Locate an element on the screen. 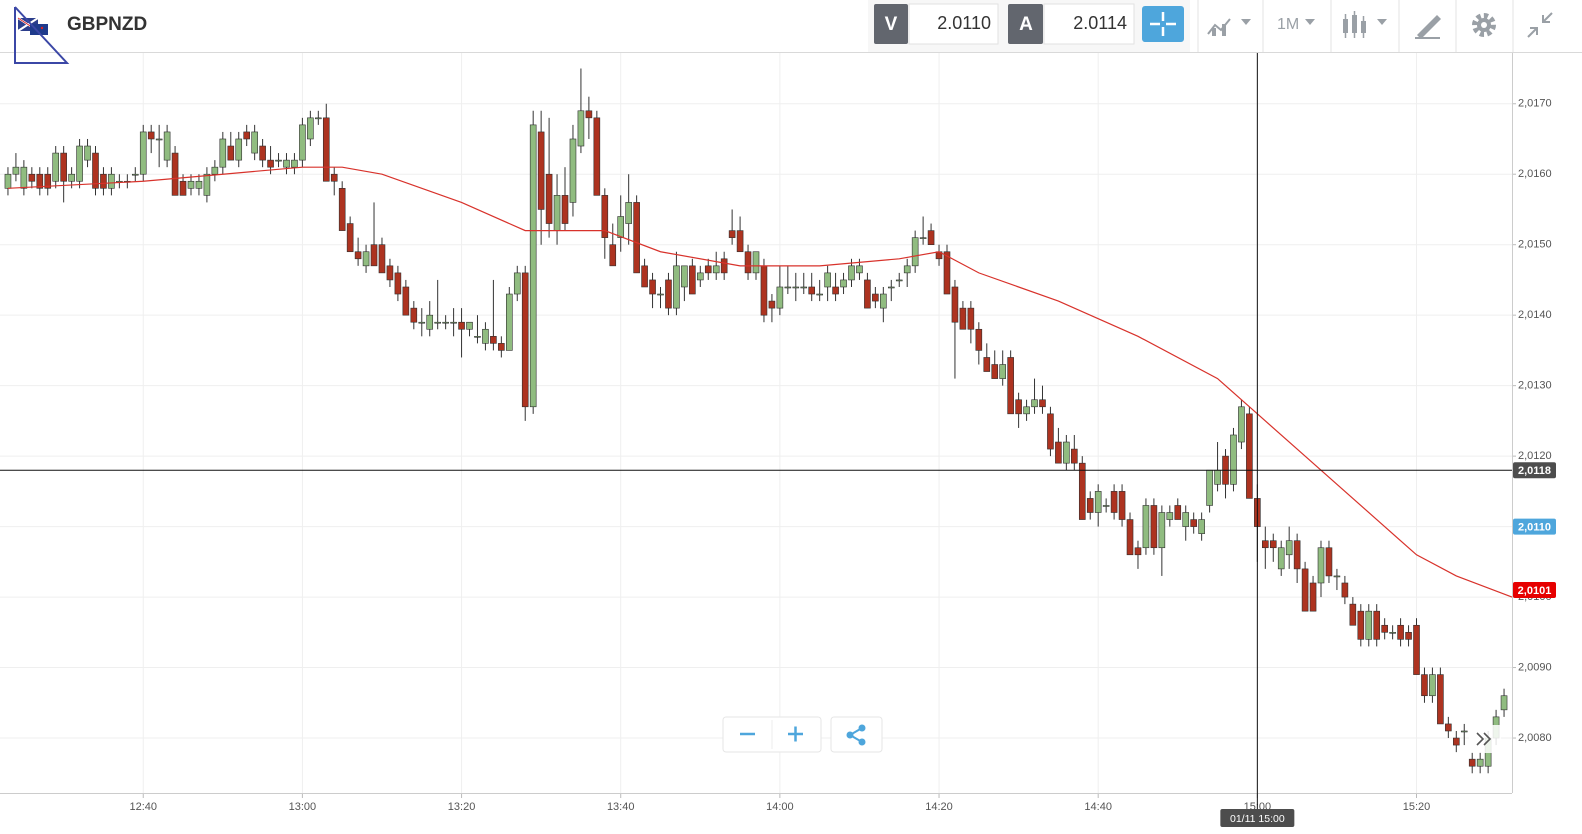 The height and width of the screenshot is (834, 1582). crosshair-button is located at coordinates (1163, 24).